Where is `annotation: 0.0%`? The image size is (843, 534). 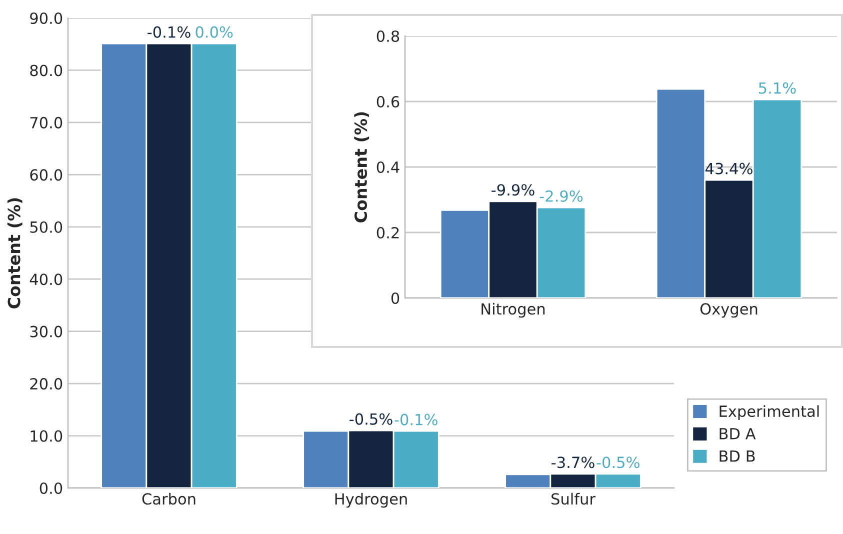 annotation: 0.0% is located at coordinates (214, 32).